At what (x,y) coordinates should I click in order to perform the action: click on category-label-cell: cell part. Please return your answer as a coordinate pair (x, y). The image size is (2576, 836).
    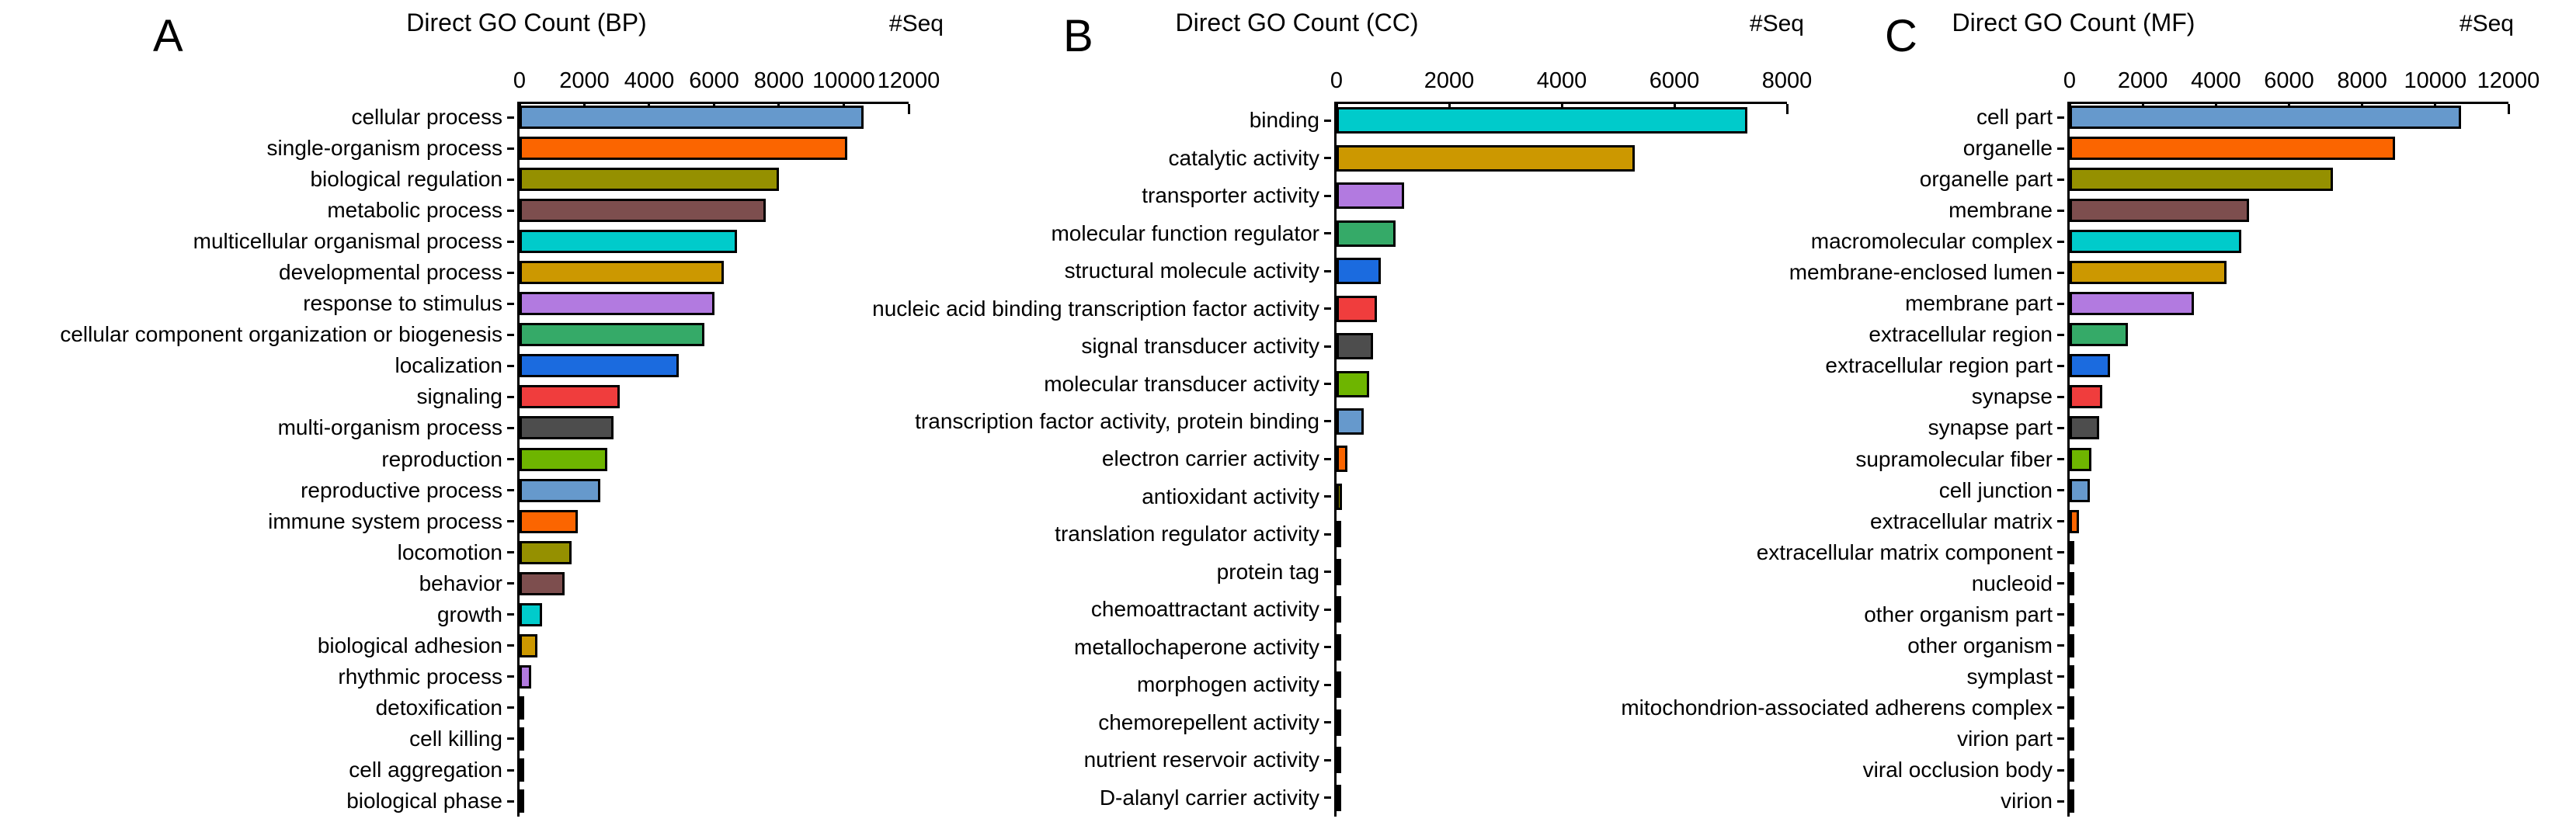
    Looking at the image, I should click on (1973, 117).